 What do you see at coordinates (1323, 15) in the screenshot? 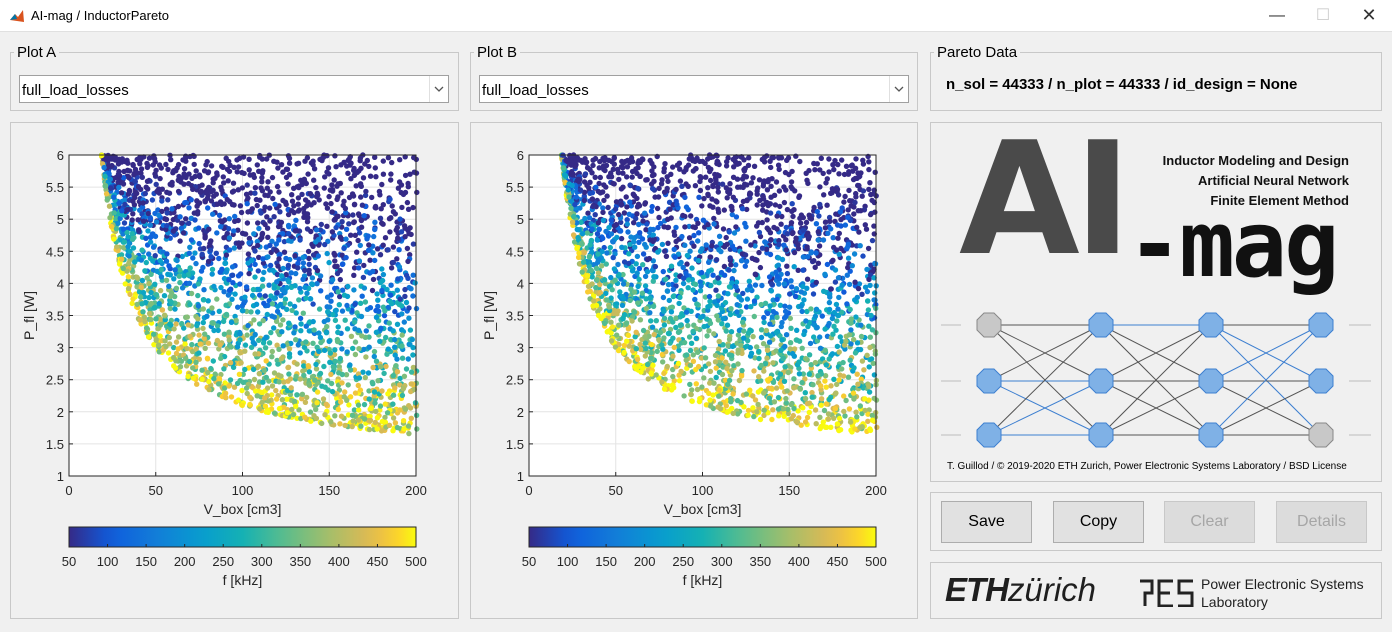
I see `maximize-button: ☐` at bounding box center [1323, 15].